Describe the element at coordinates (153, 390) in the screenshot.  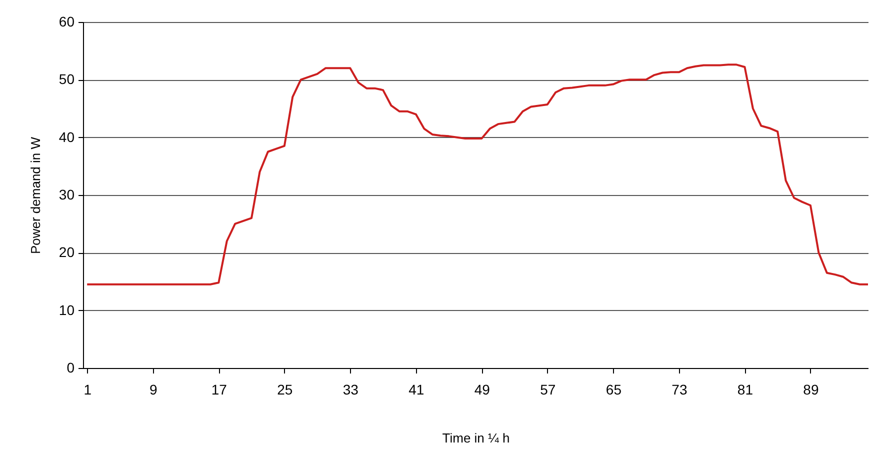
I see `x-tick-label: 9` at that location.